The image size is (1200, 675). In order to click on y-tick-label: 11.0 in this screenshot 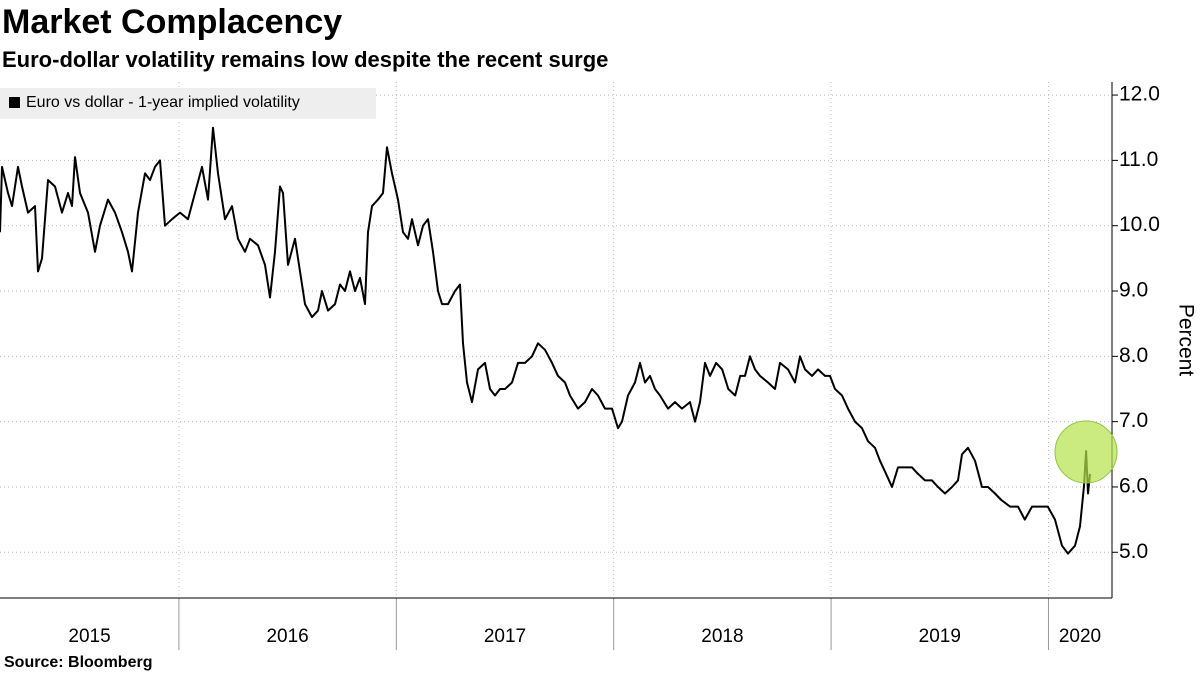, I will do `click(1138, 159)`.